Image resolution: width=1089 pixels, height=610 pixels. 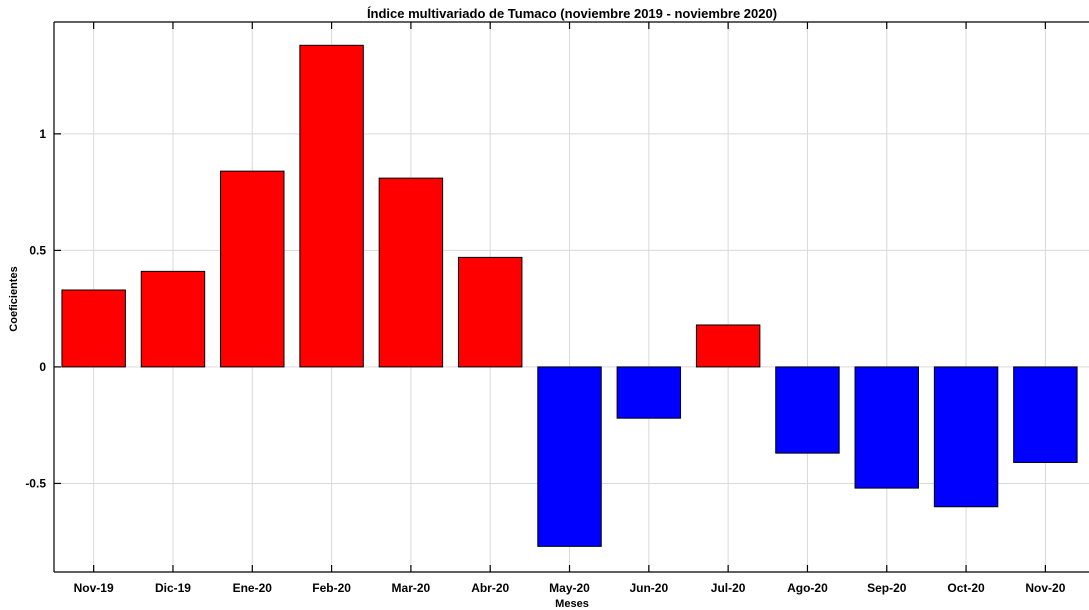 What do you see at coordinates (807, 588) in the screenshot?
I see `x-tick-label: Ago-20` at bounding box center [807, 588].